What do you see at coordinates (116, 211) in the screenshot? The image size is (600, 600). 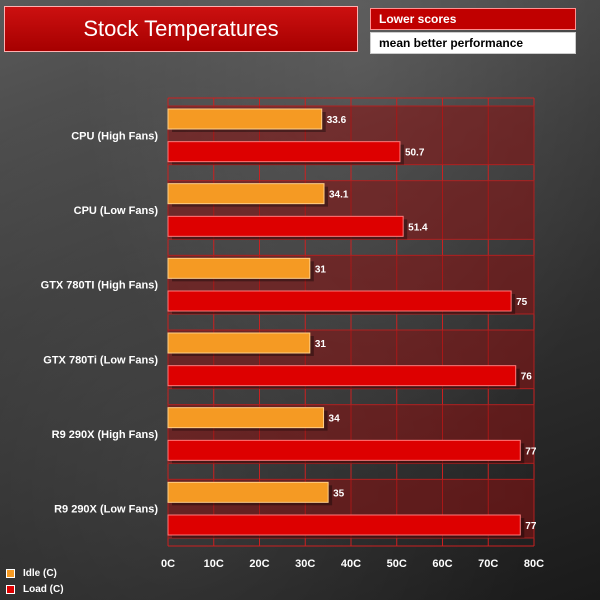 I see `category-label: CPU (Low Fans)` at bounding box center [116, 211].